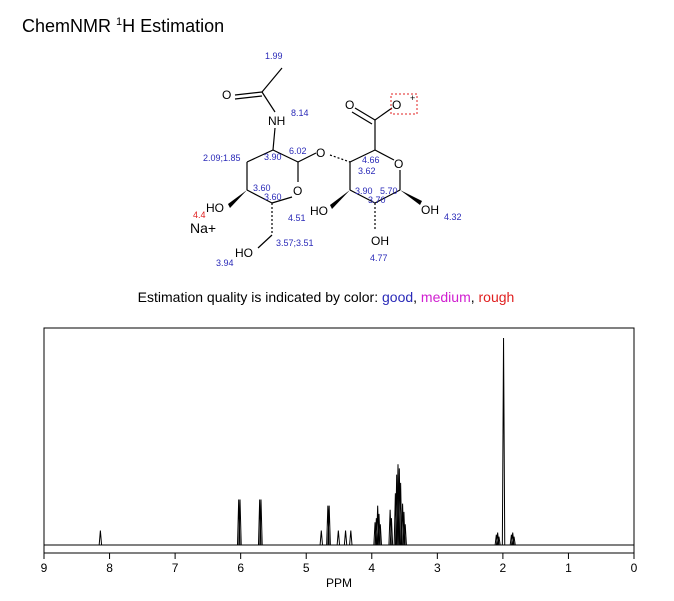  Describe the element at coordinates (175, 568) in the screenshot. I see `x-tick-label: 7` at that location.